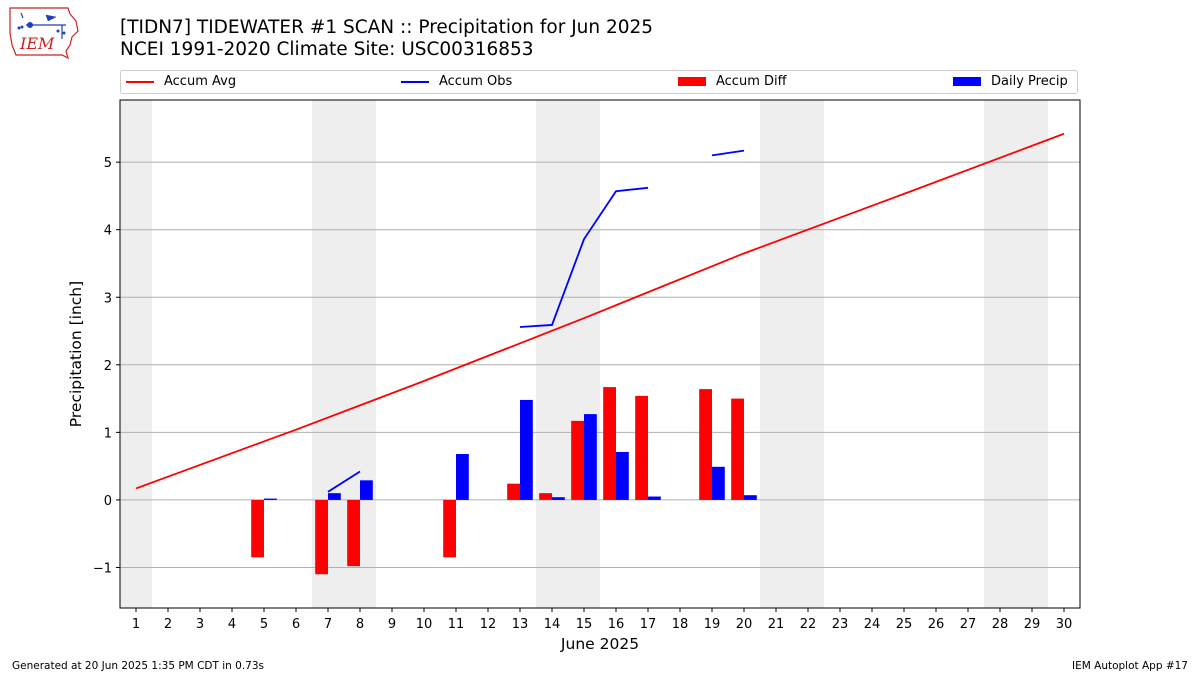 The height and width of the screenshot is (675, 1200). I want to click on x-tick-label: 22, so click(808, 624).